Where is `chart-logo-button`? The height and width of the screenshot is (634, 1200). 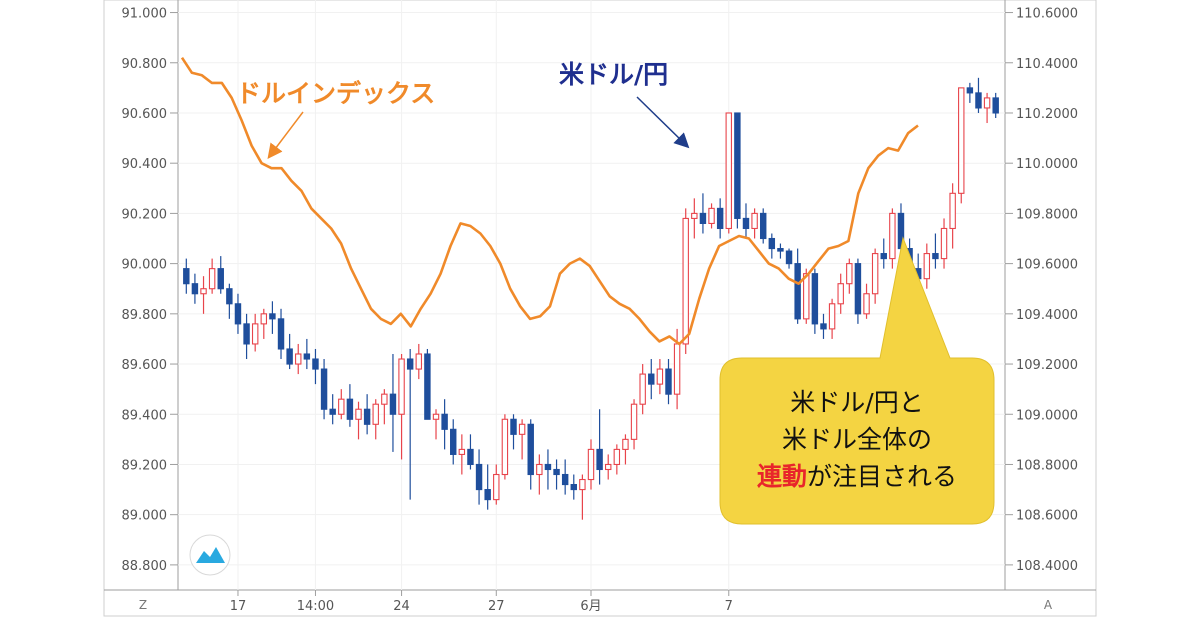 chart-logo-button is located at coordinates (210, 555).